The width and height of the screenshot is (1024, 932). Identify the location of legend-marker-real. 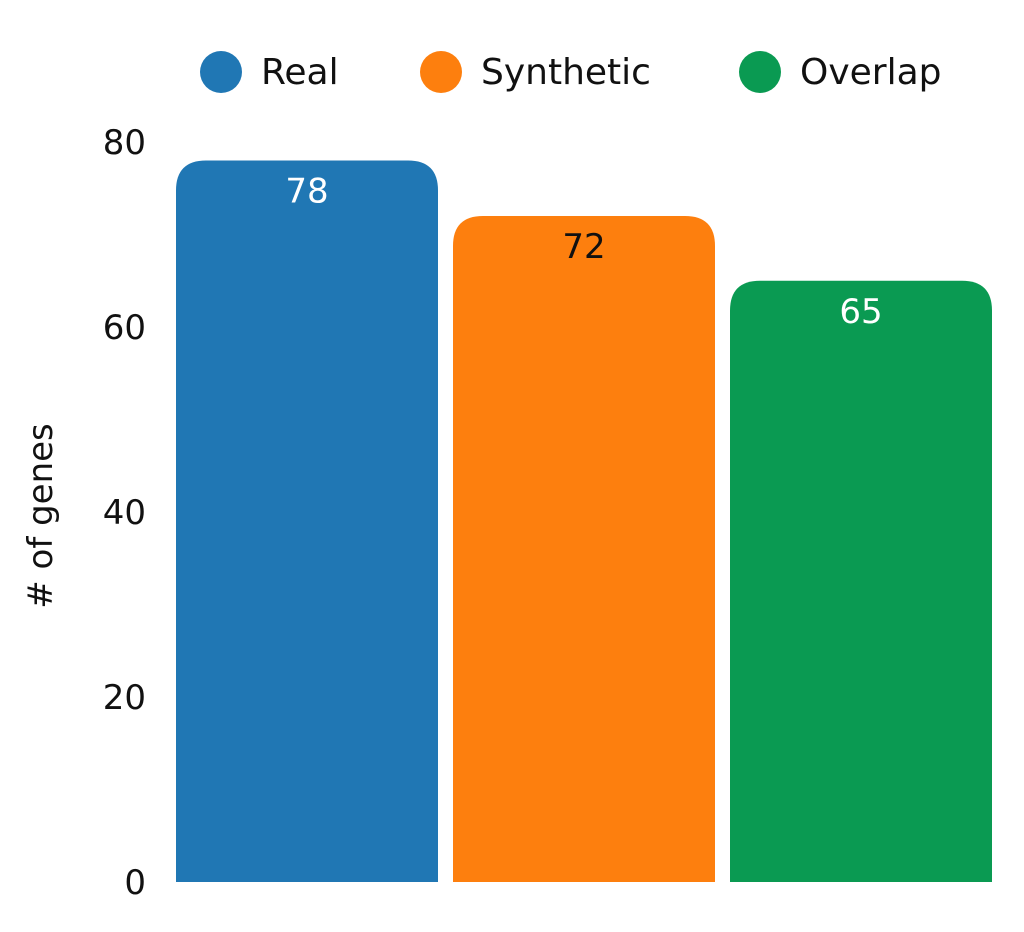
(221, 72).